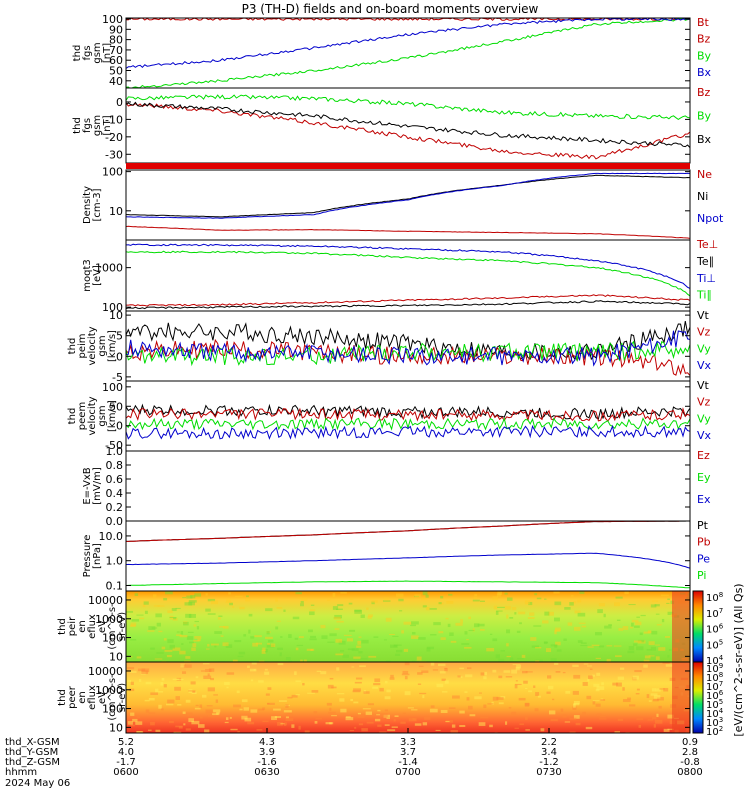 Image resolution: width=750 pixels, height=804 pixels. What do you see at coordinates (690, 762) in the screenshot?
I see `x-tick-label: -0.8` at bounding box center [690, 762].